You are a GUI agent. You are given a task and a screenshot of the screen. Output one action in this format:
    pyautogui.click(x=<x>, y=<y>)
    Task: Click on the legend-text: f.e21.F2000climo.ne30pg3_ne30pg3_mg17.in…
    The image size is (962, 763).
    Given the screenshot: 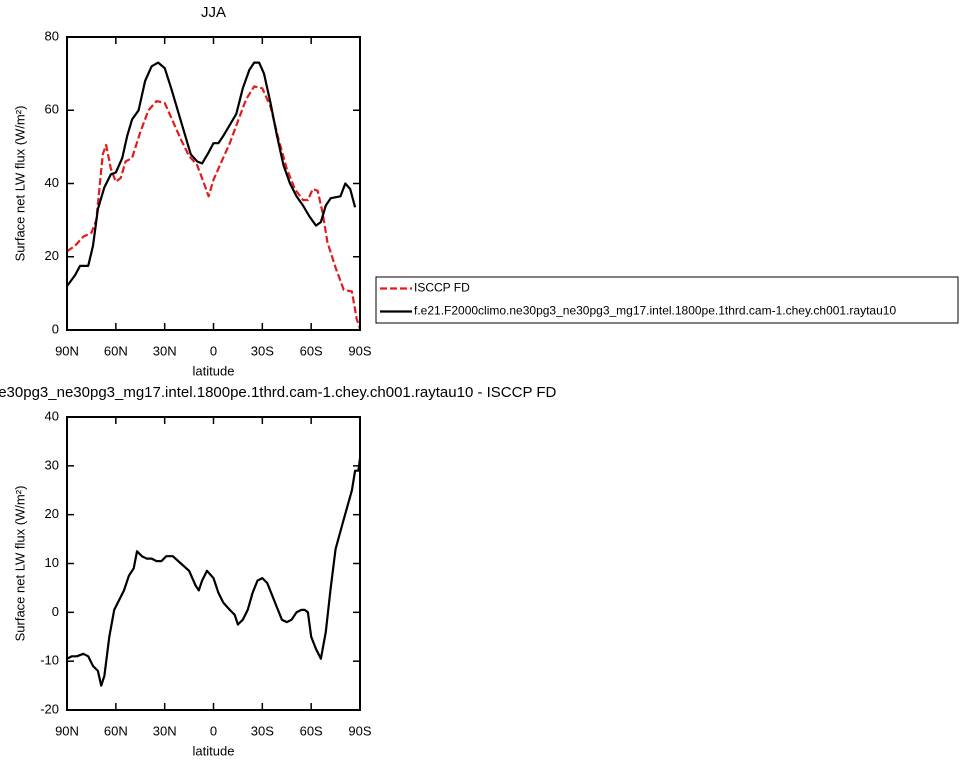 What is the action you would take?
    pyautogui.click(x=655, y=311)
    